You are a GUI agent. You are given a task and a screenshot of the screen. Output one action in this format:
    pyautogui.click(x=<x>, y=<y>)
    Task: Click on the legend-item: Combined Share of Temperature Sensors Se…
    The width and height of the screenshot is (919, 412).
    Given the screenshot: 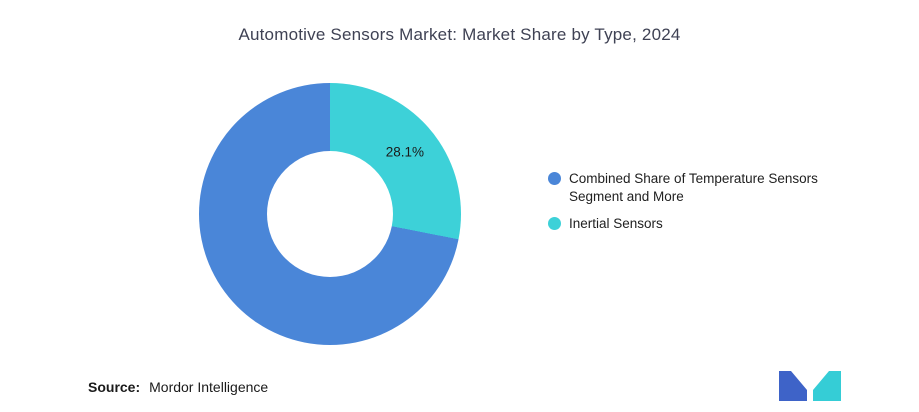 What is the action you would take?
    pyautogui.click(x=690, y=188)
    